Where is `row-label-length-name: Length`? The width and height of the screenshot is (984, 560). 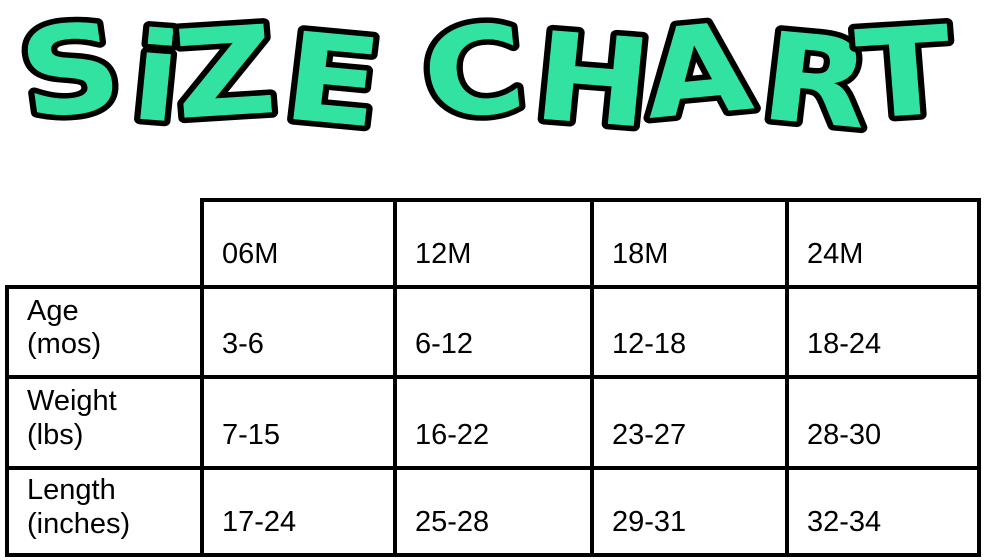 row-label-length-name: Length is located at coordinates (71, 490).